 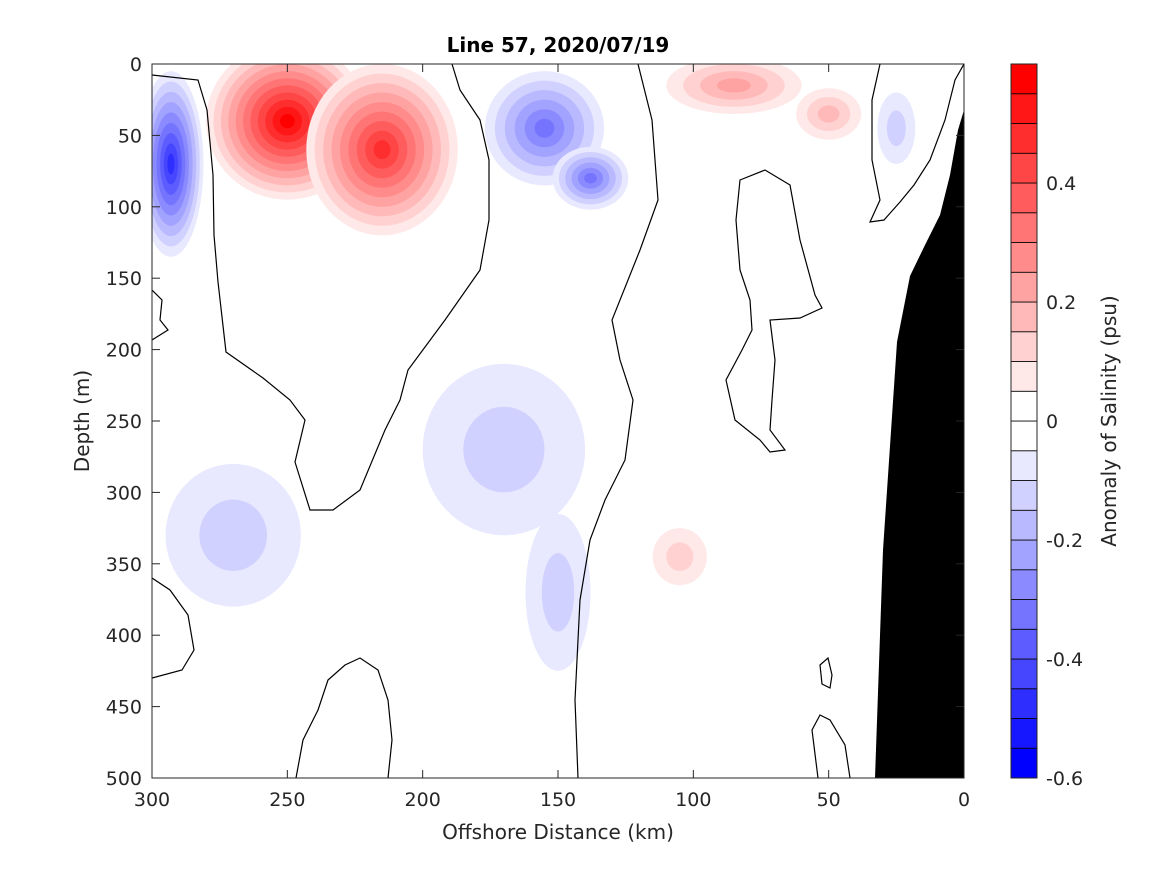 I want to click on colorbar-frame, so click(x=1024, y=421).